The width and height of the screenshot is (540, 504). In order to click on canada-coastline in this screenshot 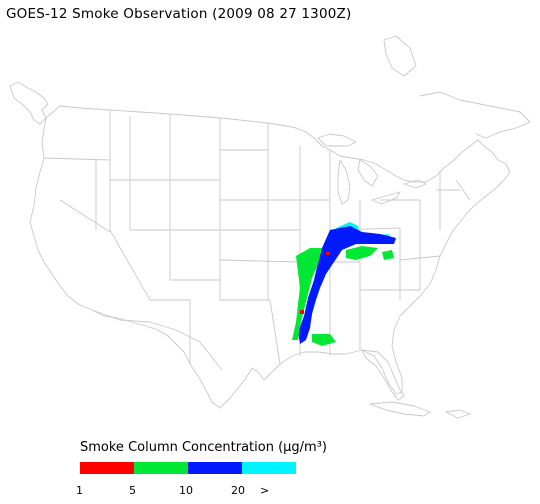, I will do `click(475, 115)`.